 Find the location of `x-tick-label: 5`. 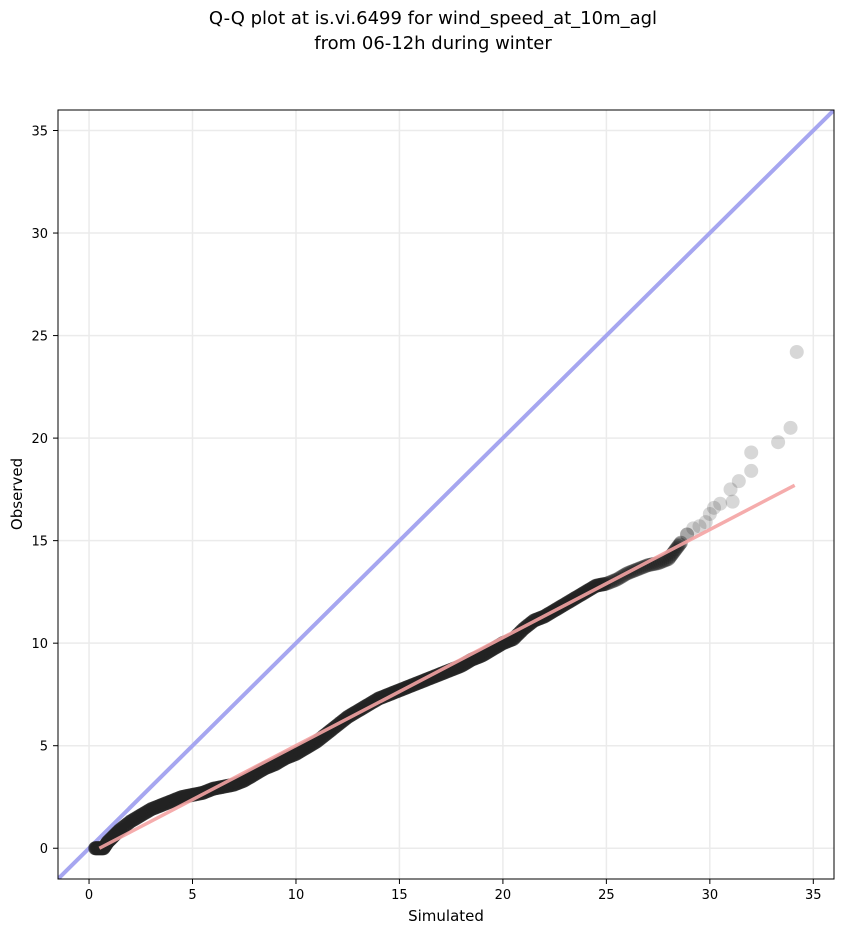

x-tick-label: 5 is located at coordinates (192, 895).